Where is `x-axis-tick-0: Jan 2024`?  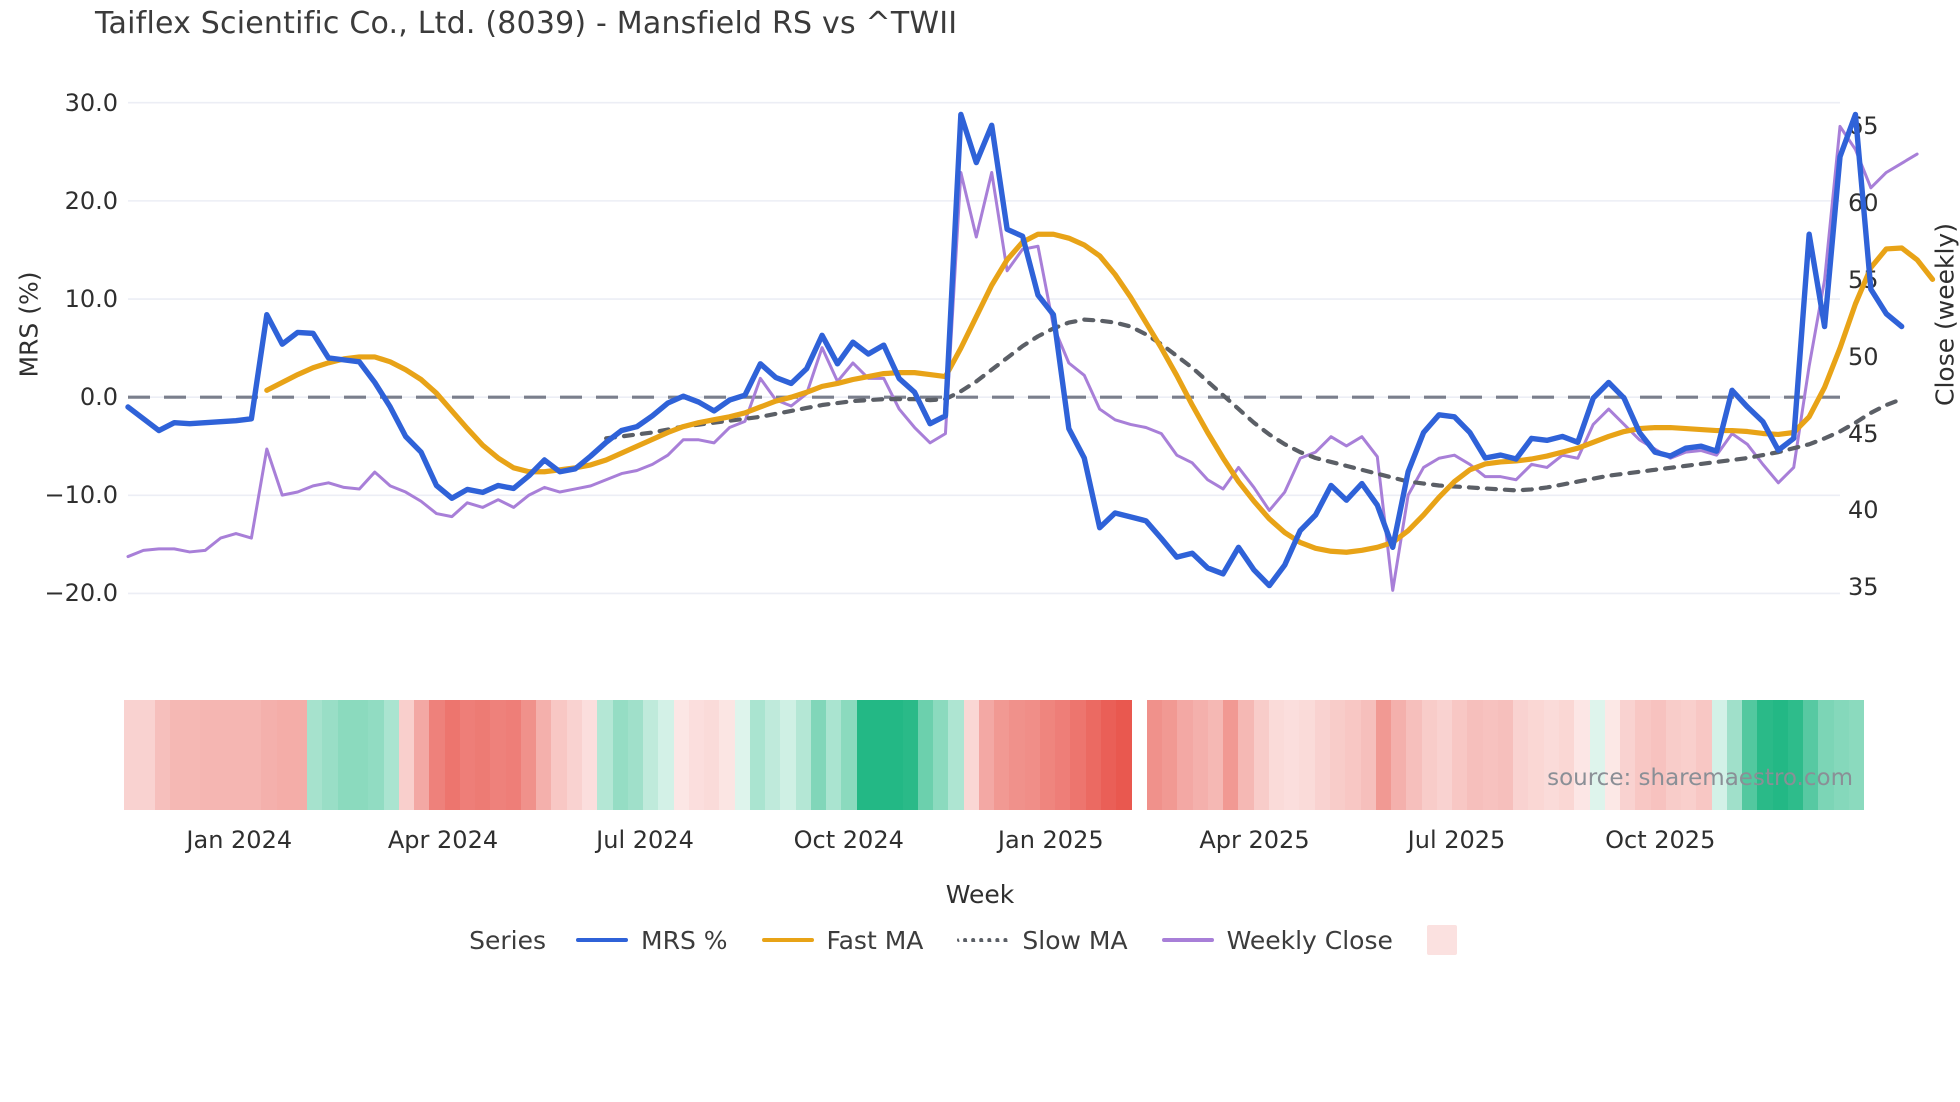
x-axis-tick-0: Jan 2024 is located at coordinates (239, 840).